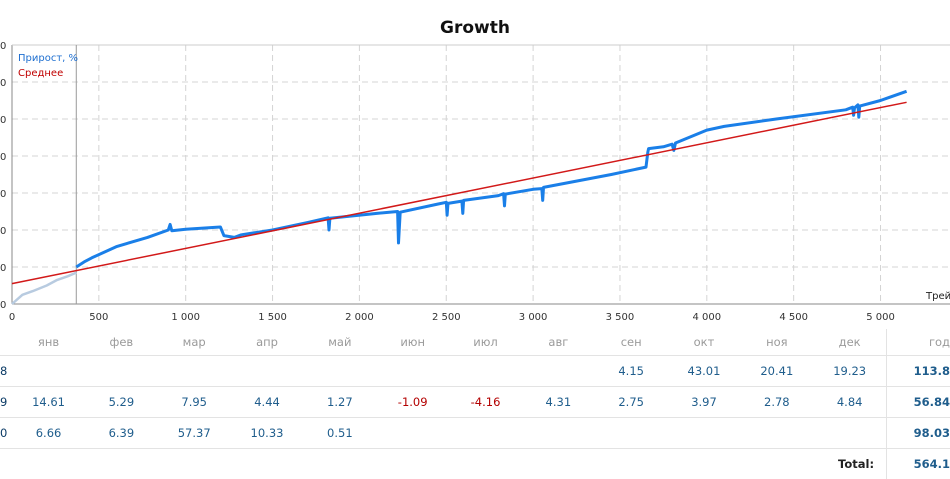 The height and width of the screenshot is (479, 950). Describe the element at coordinates (918, 342) in the screenshot. I see `header-cell: год` at that location.